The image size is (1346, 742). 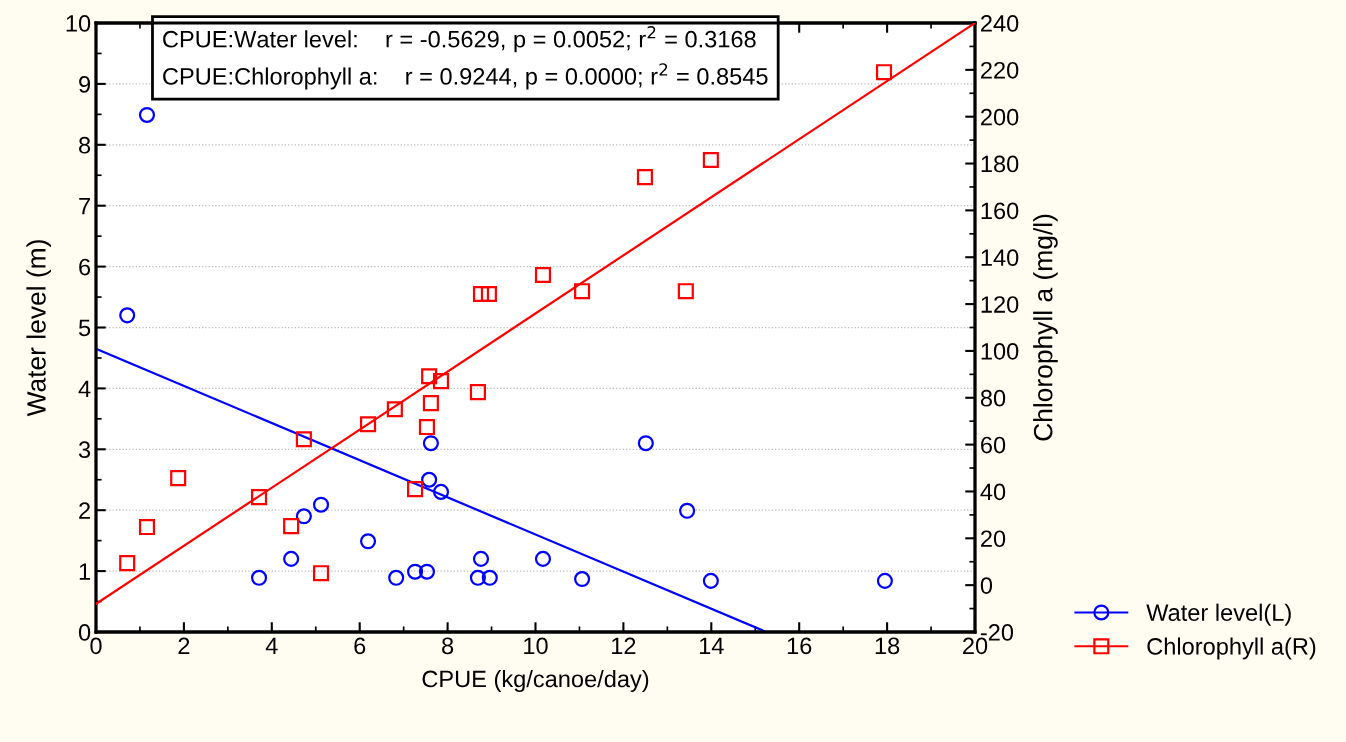 I want to click on y-tick-label: 9, so click(x=85, y=84).